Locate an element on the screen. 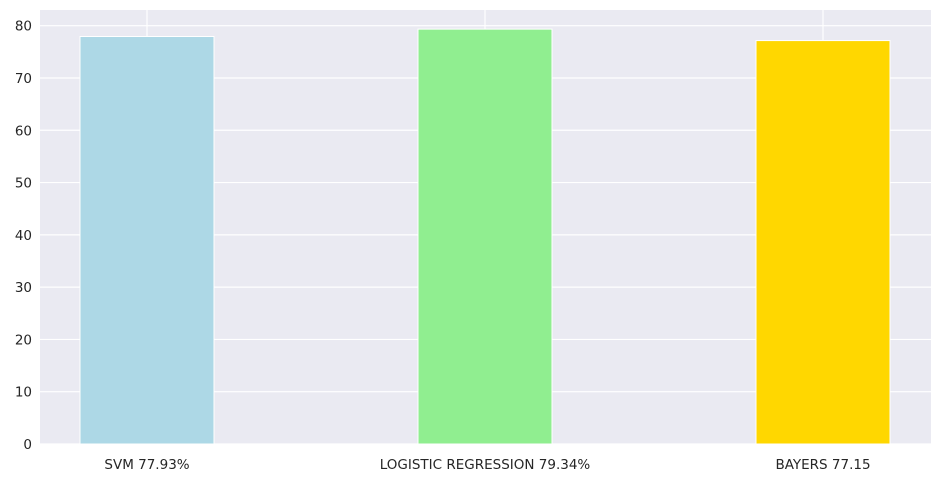 The width and height of the screenshot is (941, 480). y-tick-label: 50 is located at coordinates (23, 184).